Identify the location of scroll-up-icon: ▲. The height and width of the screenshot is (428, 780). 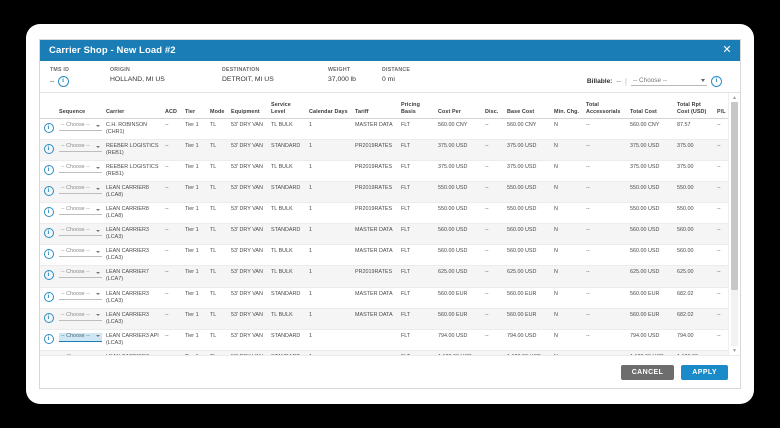
(734, 97).